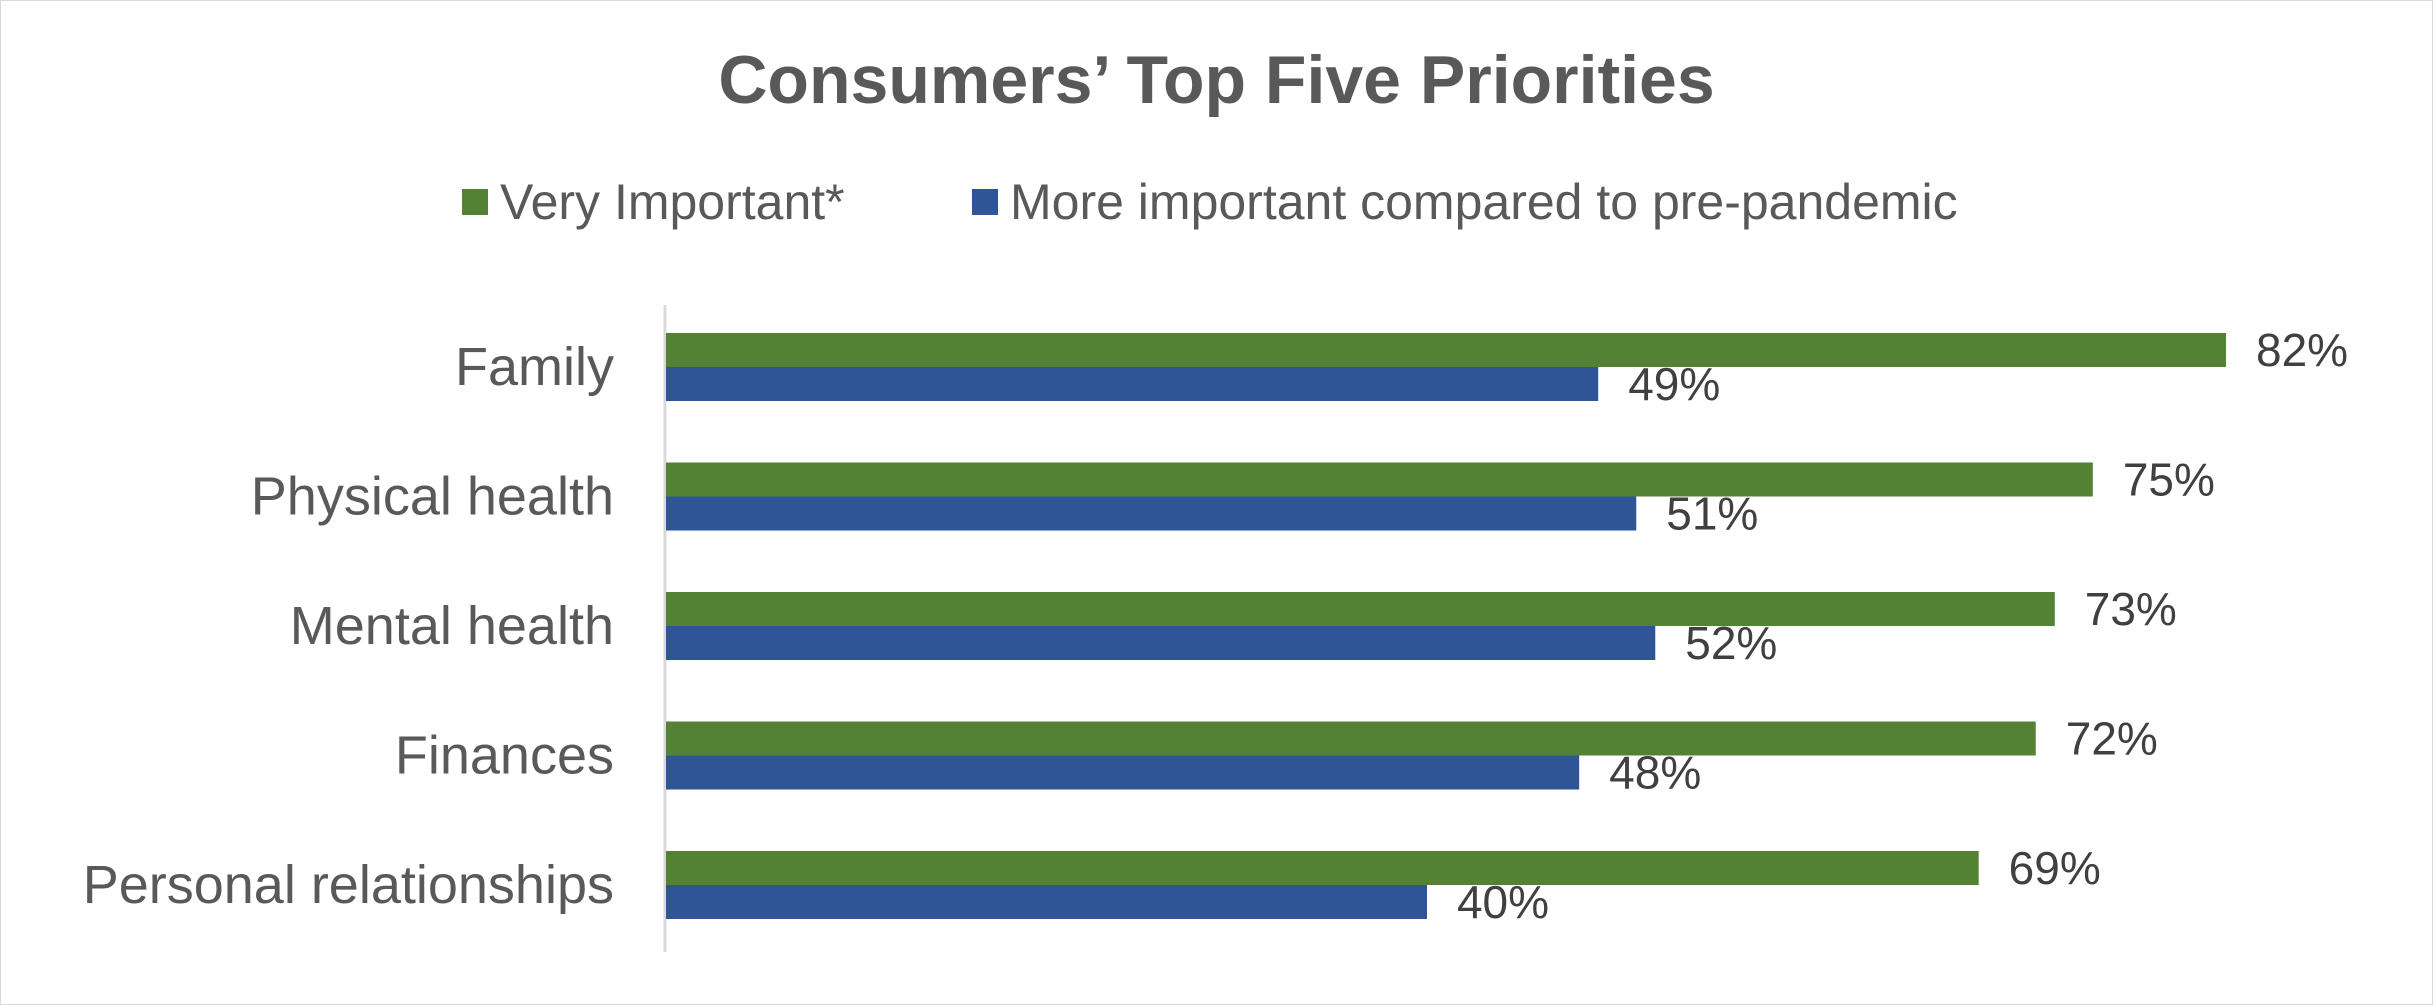 This screenshot has width=2433, height=1005. I want to click on legend-entry-more-important: More important compared to pre-pandemic, so click(1465, 202).